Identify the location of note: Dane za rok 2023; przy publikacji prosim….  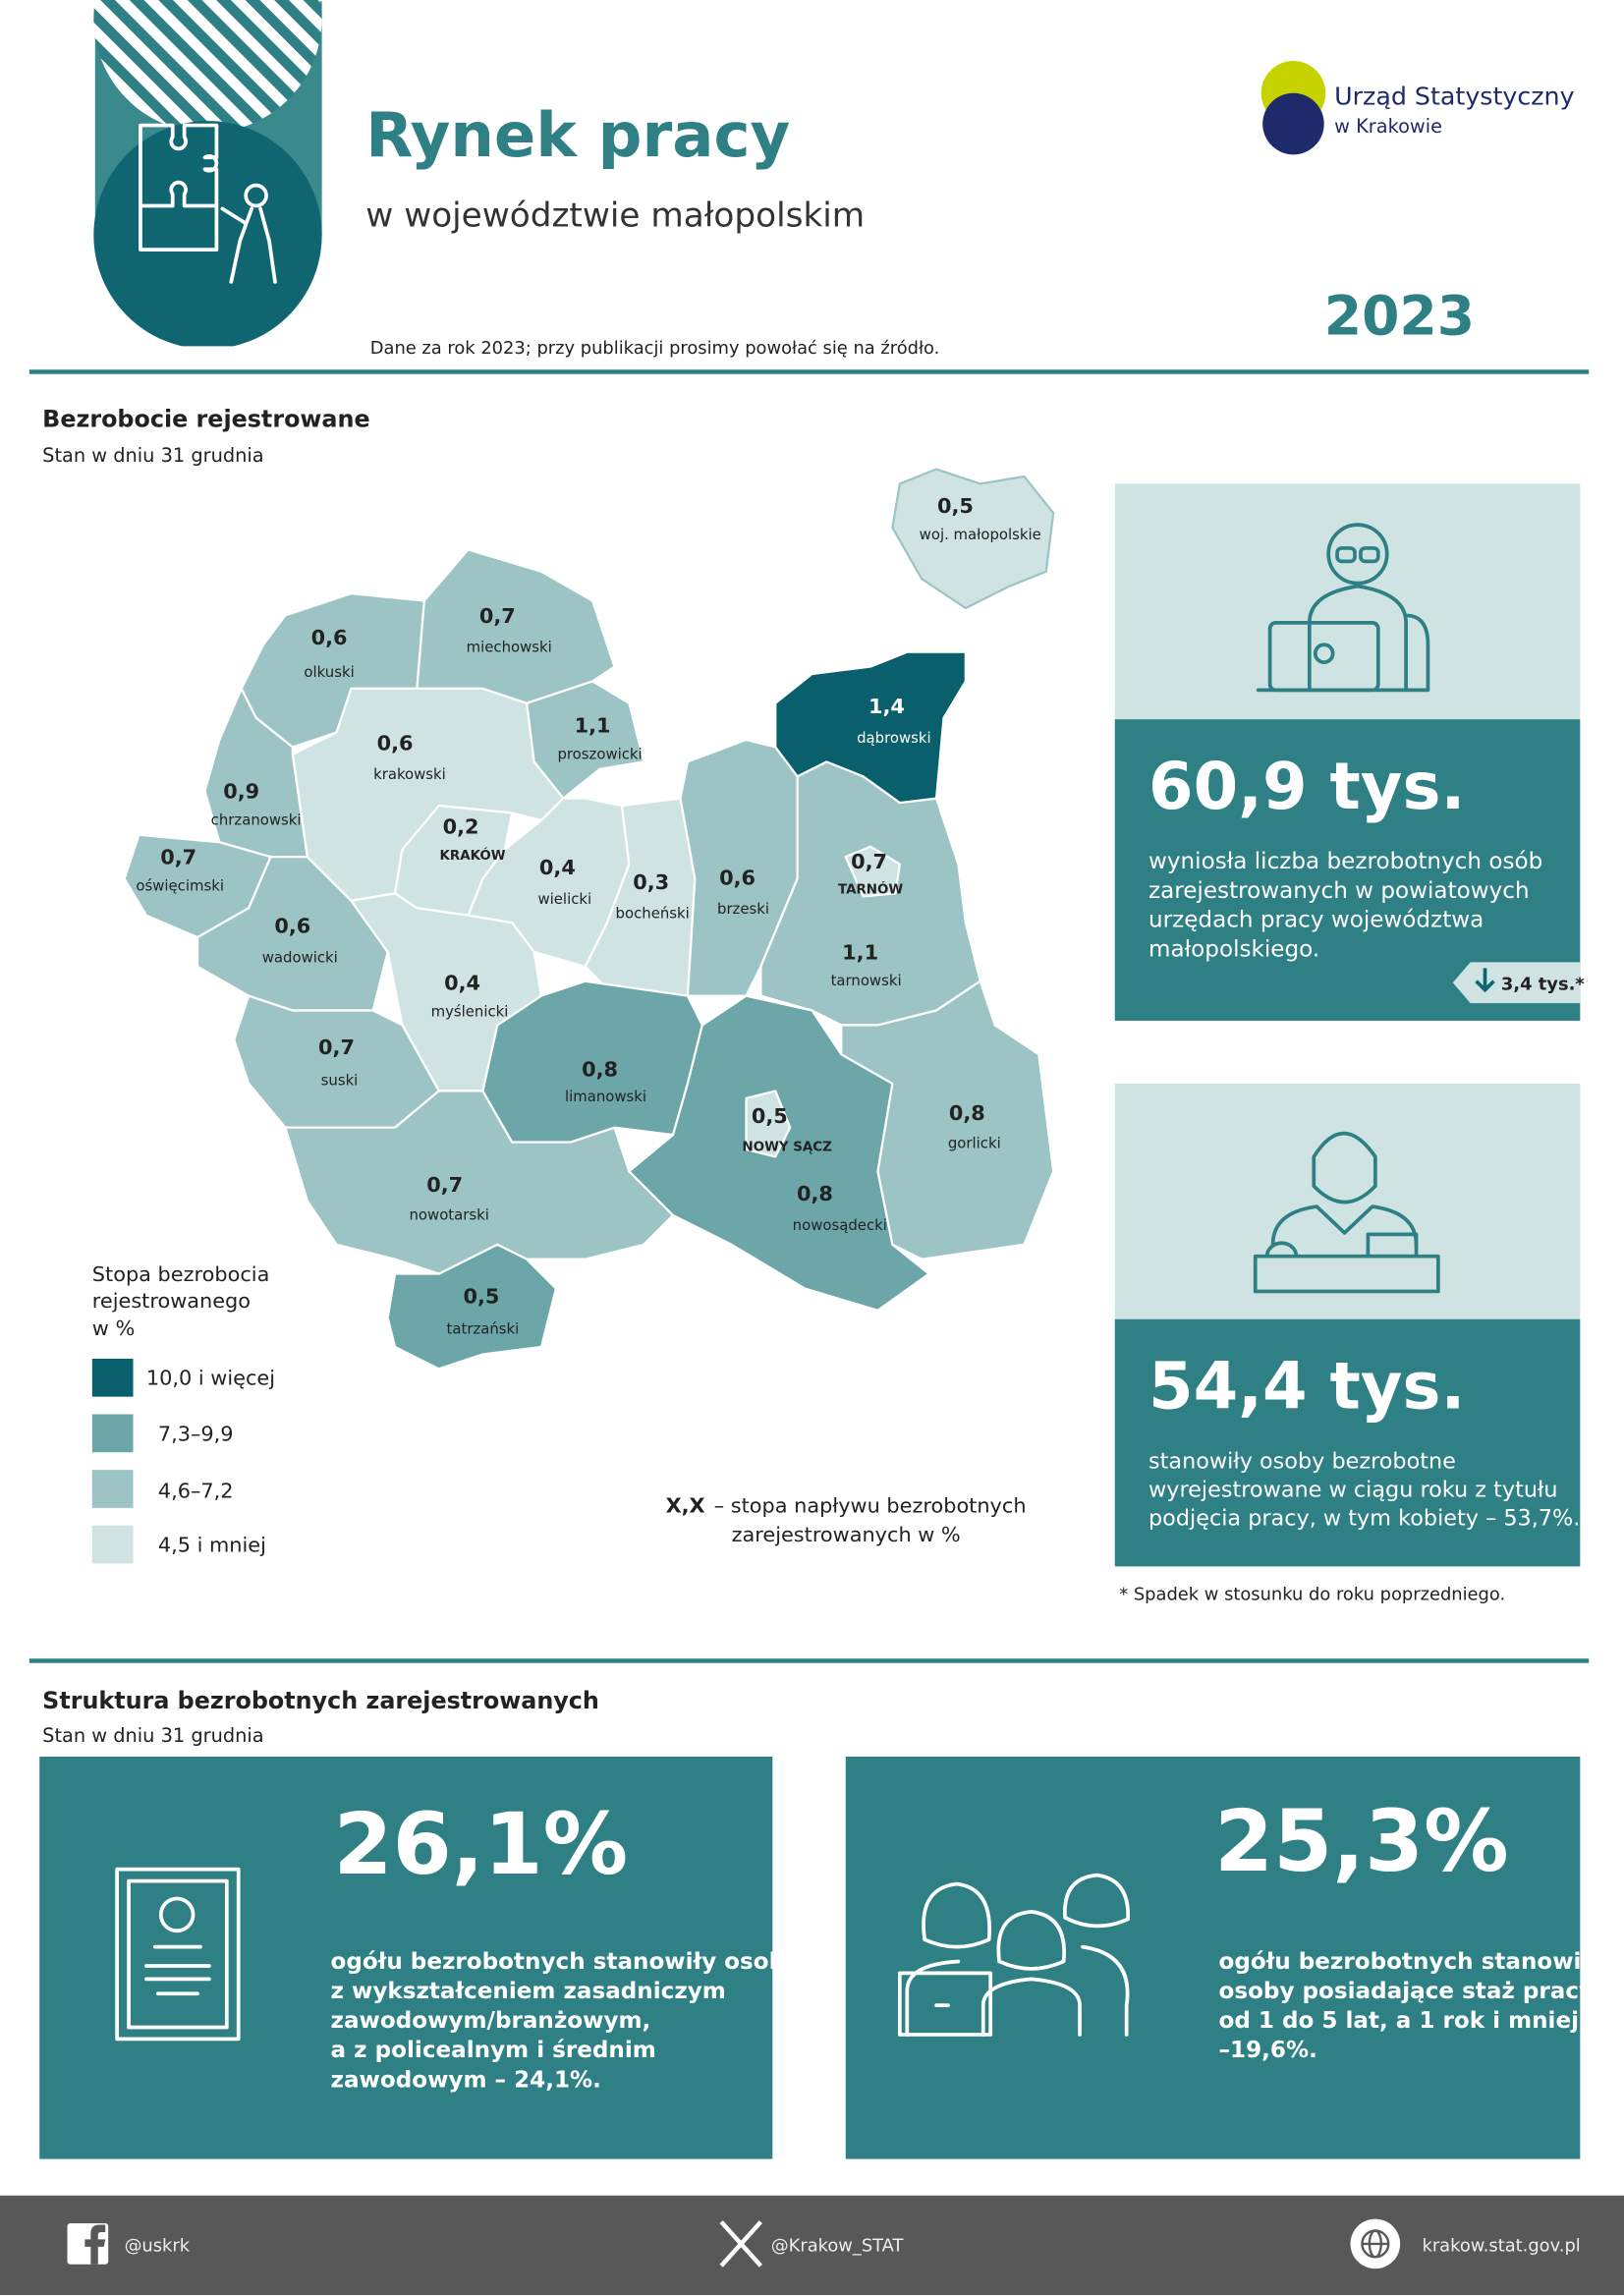
(655, 348).